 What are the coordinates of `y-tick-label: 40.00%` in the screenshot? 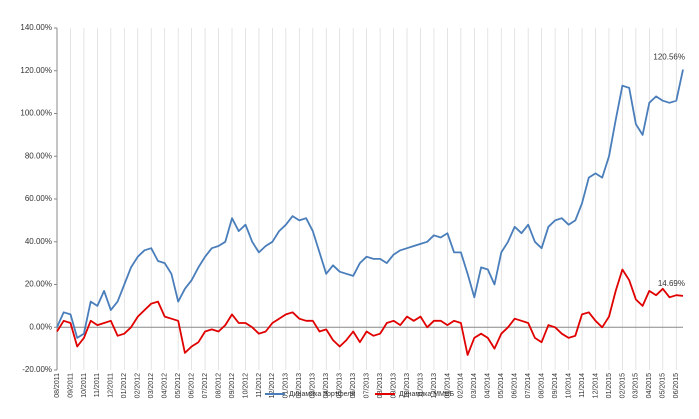 It's located at (38, 241).